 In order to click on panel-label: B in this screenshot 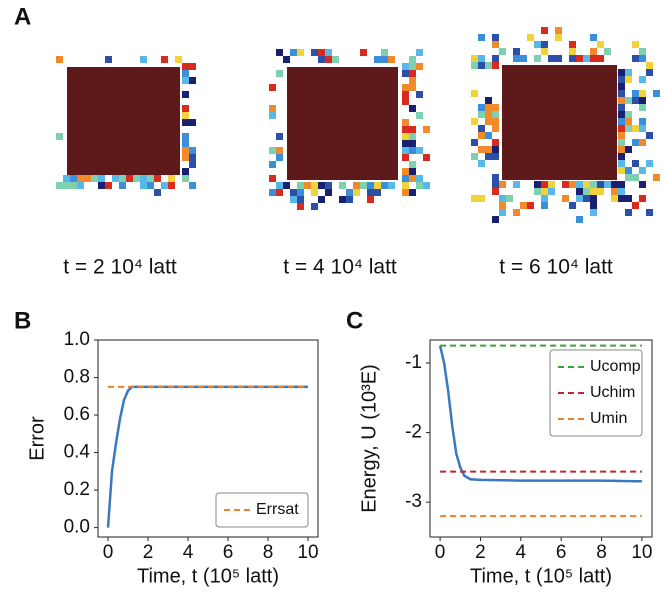, I will do `click(22, 320)`.